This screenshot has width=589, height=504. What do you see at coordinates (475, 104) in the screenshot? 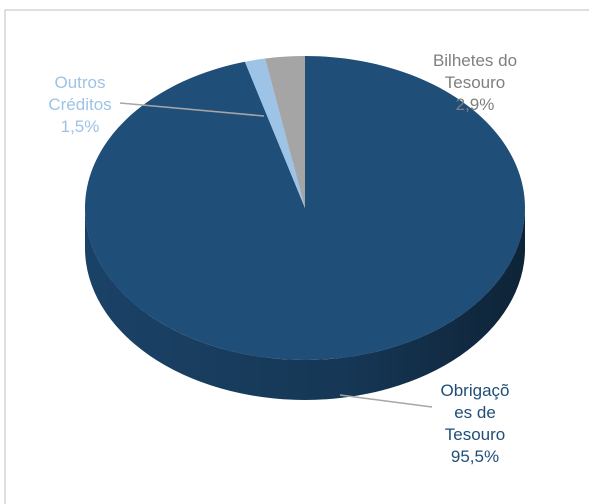
I see `label-value: 2,9%` at bounding box center [475, 104].